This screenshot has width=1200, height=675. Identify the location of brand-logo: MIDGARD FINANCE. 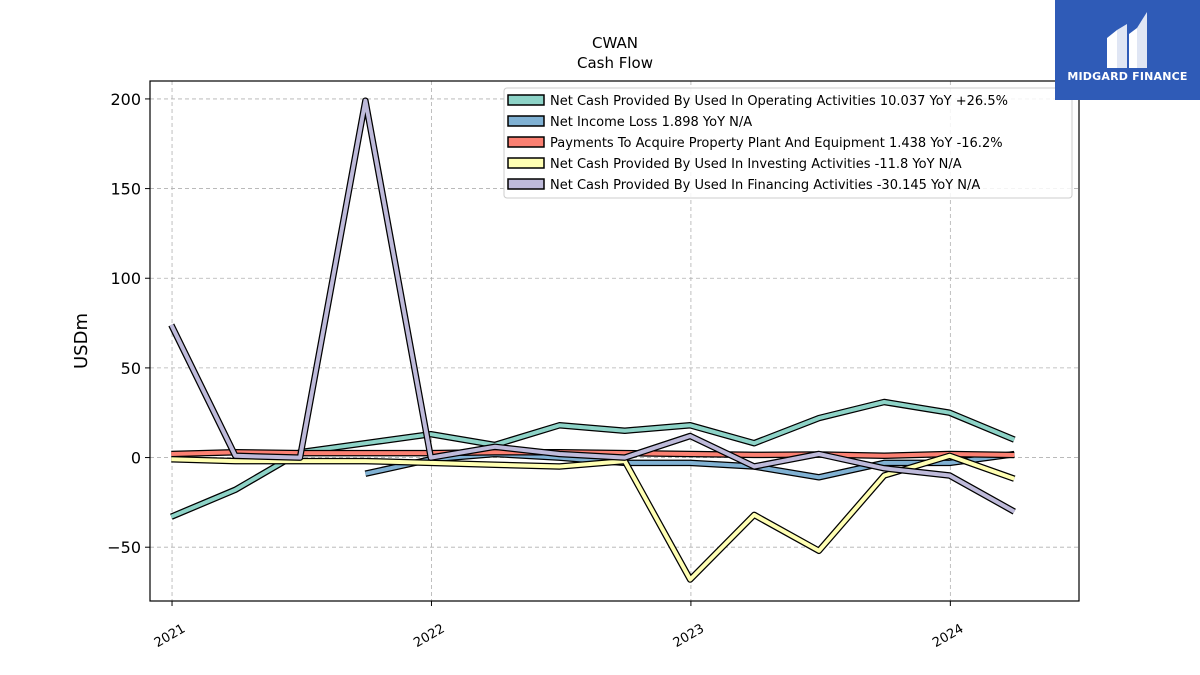
(1127, 50).